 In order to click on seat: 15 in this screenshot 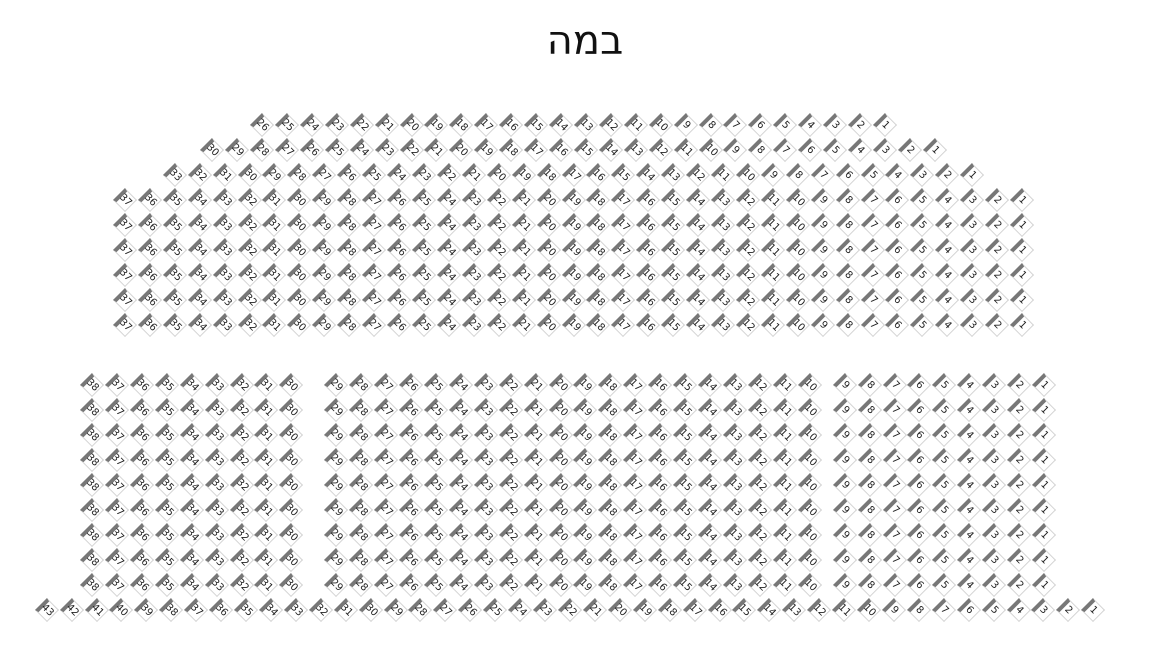, I will do `click(685, 385)`.